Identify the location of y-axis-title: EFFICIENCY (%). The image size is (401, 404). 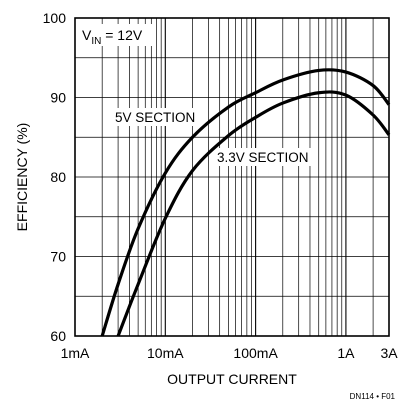
(22, 177).